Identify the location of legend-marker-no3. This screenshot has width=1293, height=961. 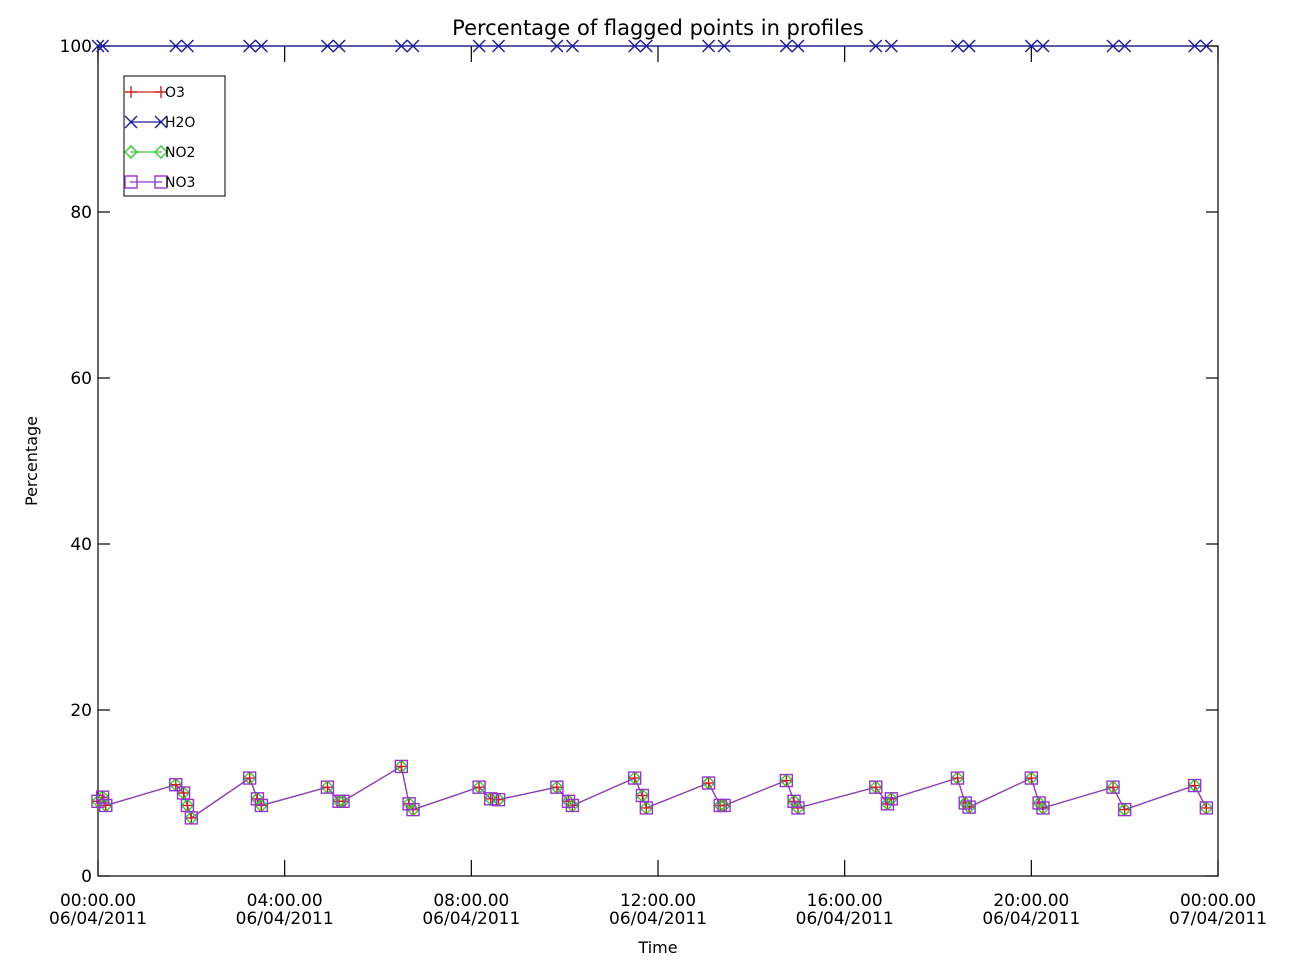
(161, 182).